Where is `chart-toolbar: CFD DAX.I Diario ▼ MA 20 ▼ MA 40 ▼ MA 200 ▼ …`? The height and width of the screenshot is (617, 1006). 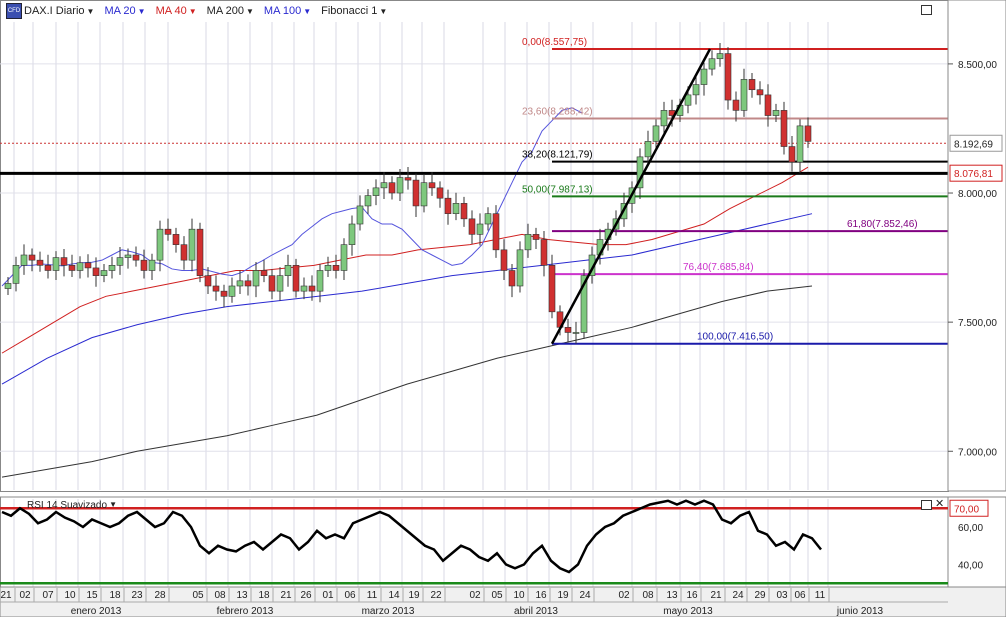
chart-toolbar: CFD DAX.I Diario ▼ MA 20 ▼ MA 40 ▼ MA 200 ▼ … is located at coordinates (196, 11).